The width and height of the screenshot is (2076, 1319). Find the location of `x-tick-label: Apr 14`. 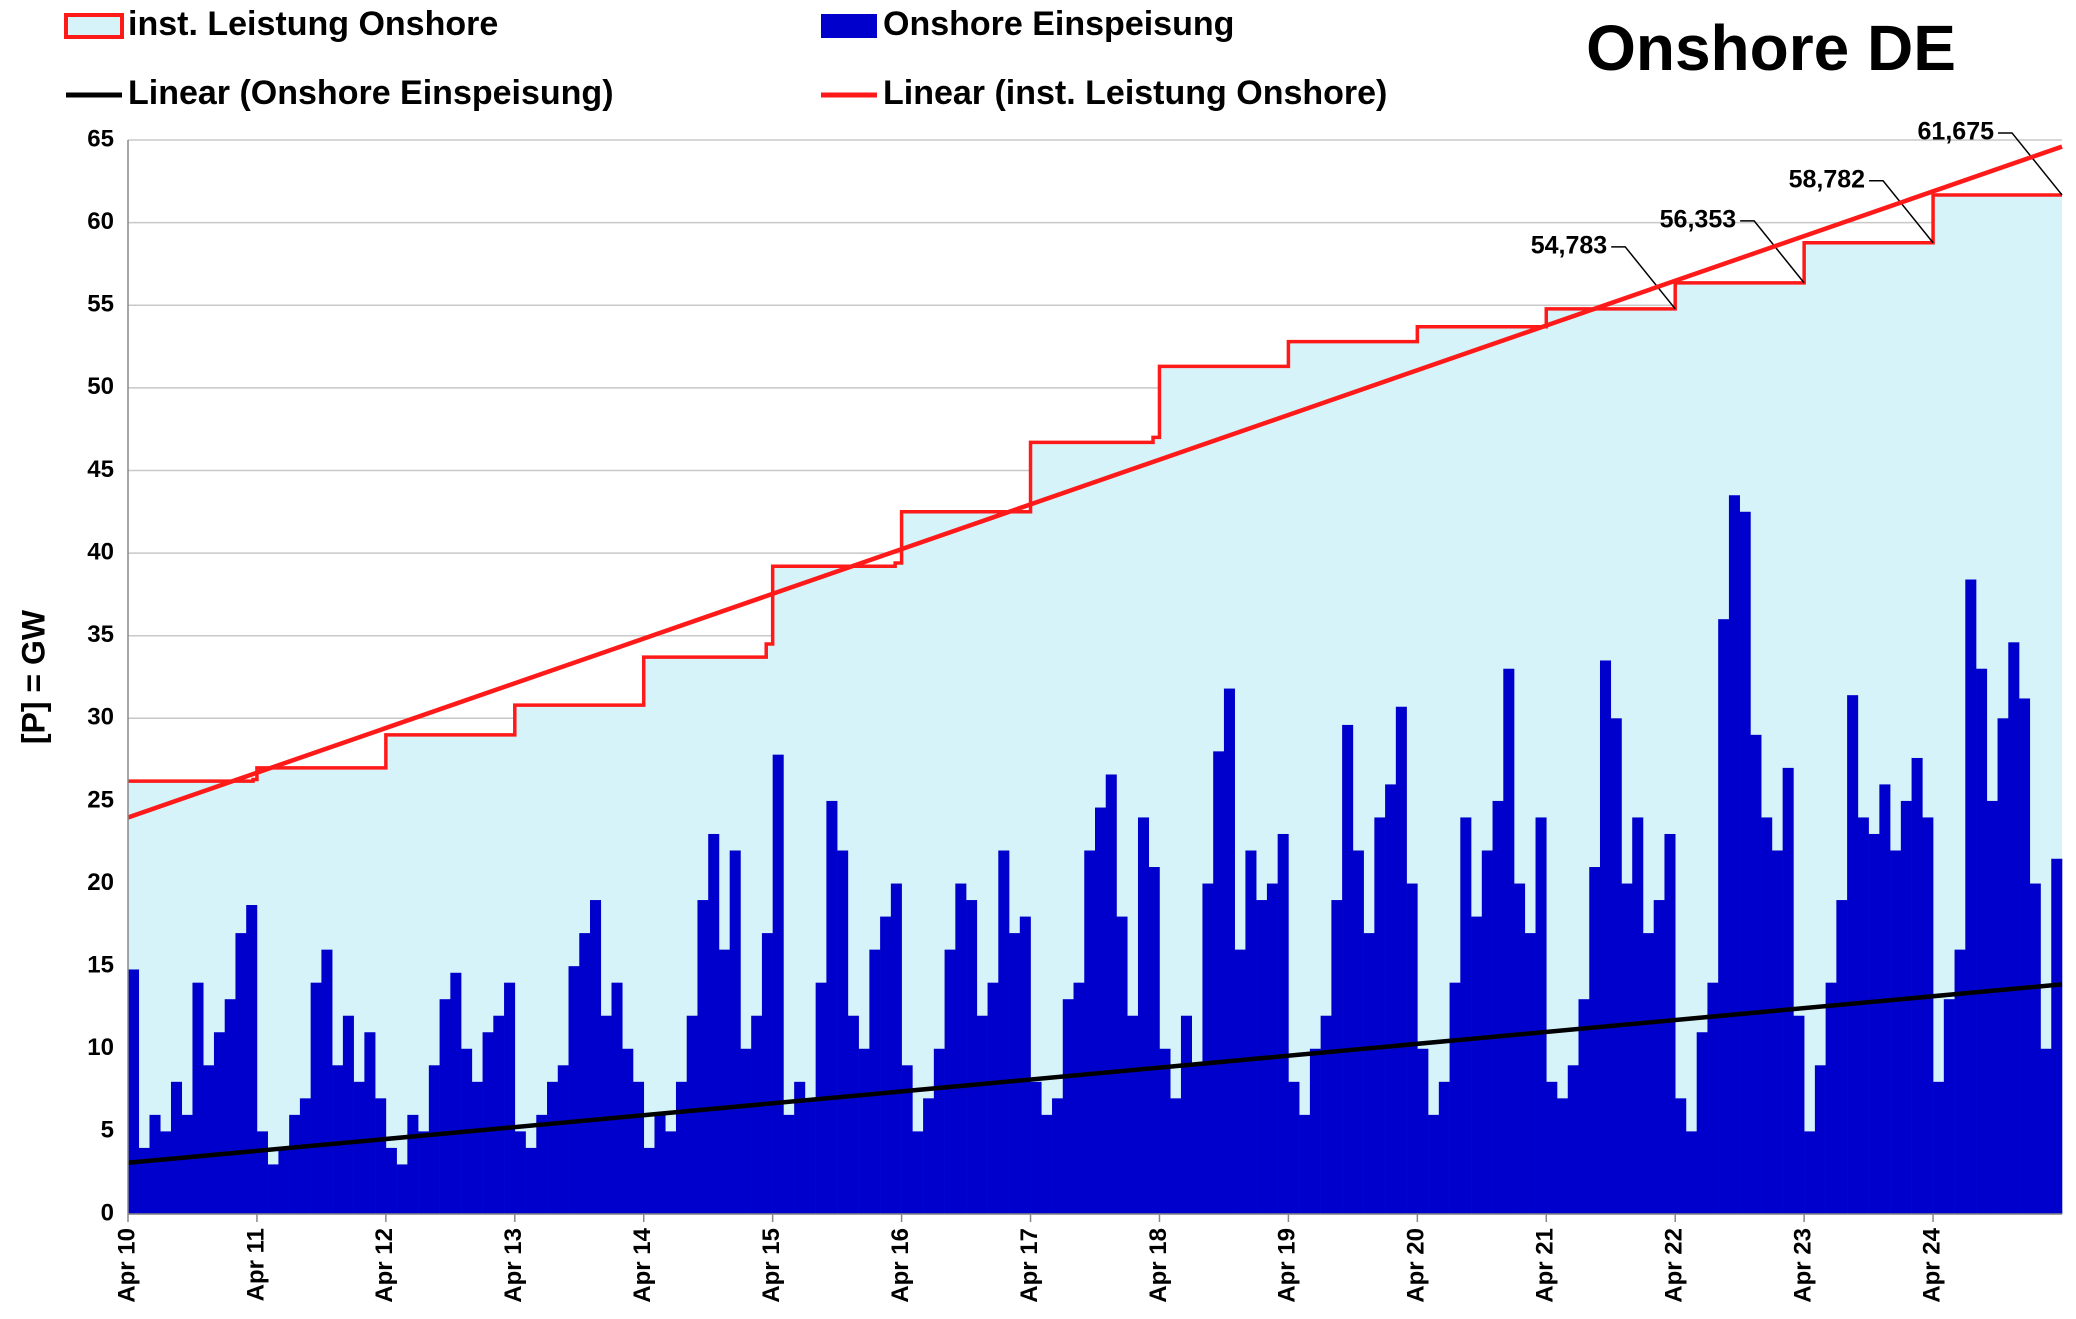

x-tick-label: Apr 14 is located at coordinates (642, 1264).